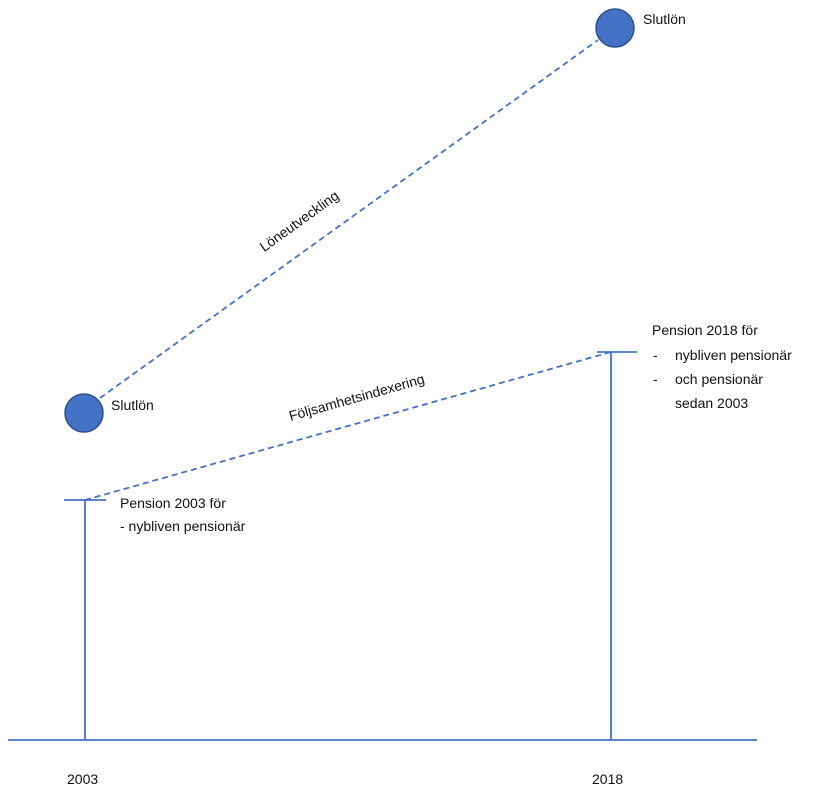 Image resolution: width=815 pixels, height=793 pixels. I want to click on indexing-label: Följsamhetsindexering, so click(356, 397).